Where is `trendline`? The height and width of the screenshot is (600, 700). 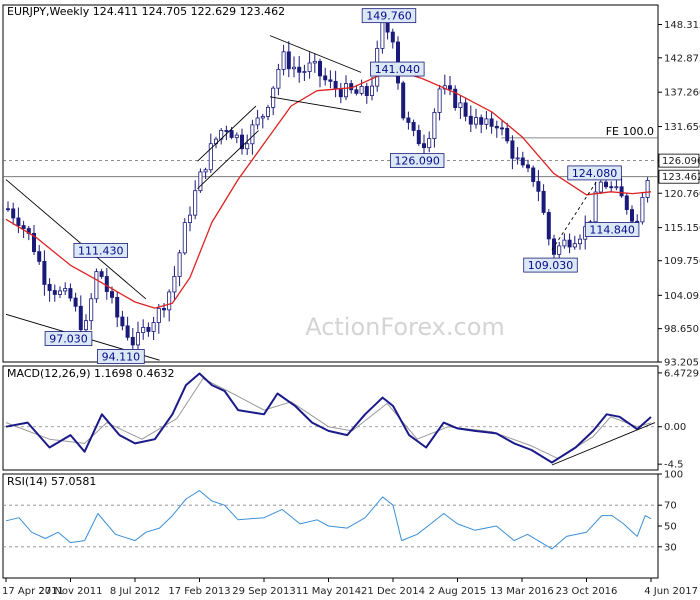
trendline is located at coordinates (227, 133).